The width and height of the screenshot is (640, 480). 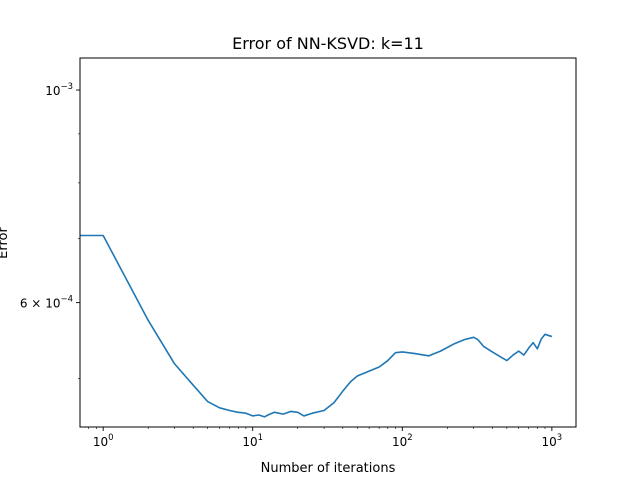 I want to click on x-tick-label: 10¹, so click(x=252, y=441).